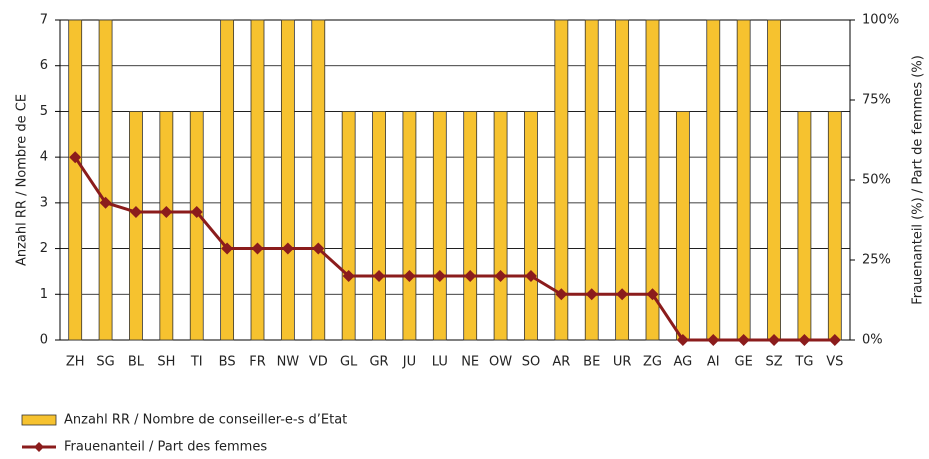 Image resolution: width=929 pixels, height=459 pixels. What do you see at coordinates (652, 362) in the screenshot?
I see `x-tick-label: ZG` at bounding box center [652, 362].